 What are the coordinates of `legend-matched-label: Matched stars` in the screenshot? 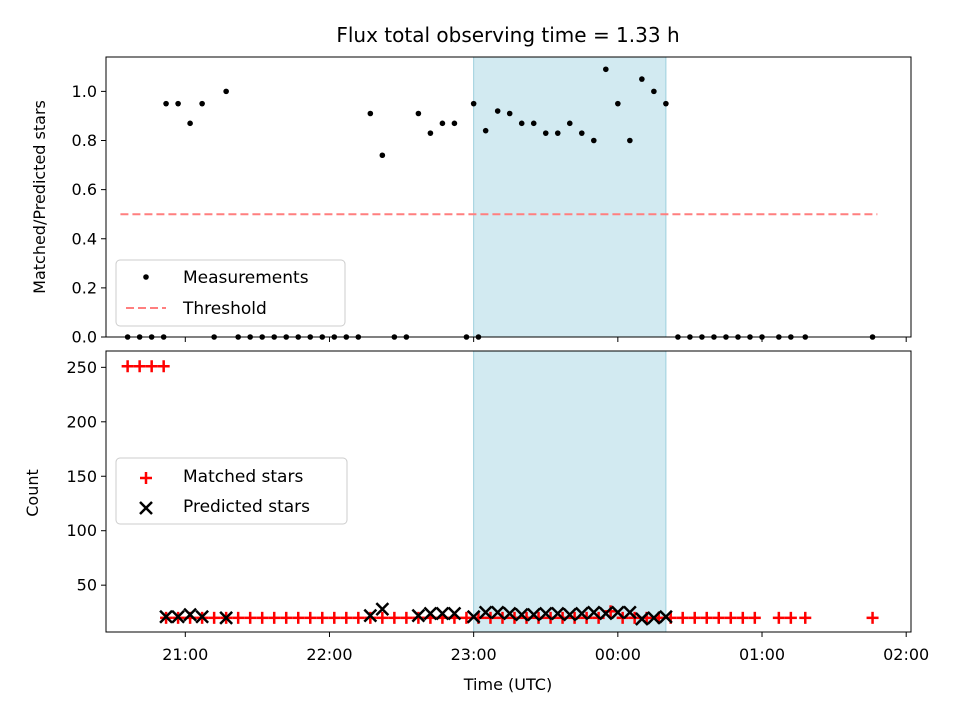 It's located at (243, 477).